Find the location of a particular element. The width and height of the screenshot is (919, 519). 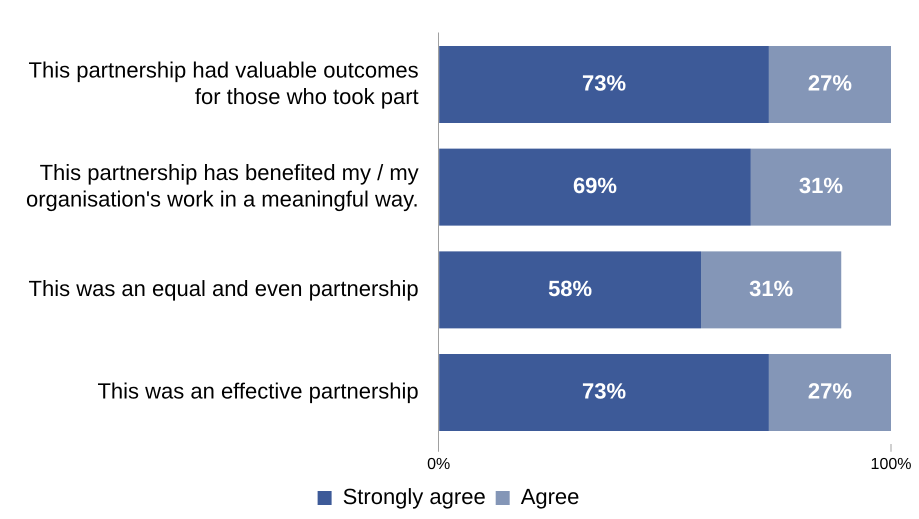

y-tick-label: This partnership had valuable outcomes for those who took part is located at coordinates (223, 83).